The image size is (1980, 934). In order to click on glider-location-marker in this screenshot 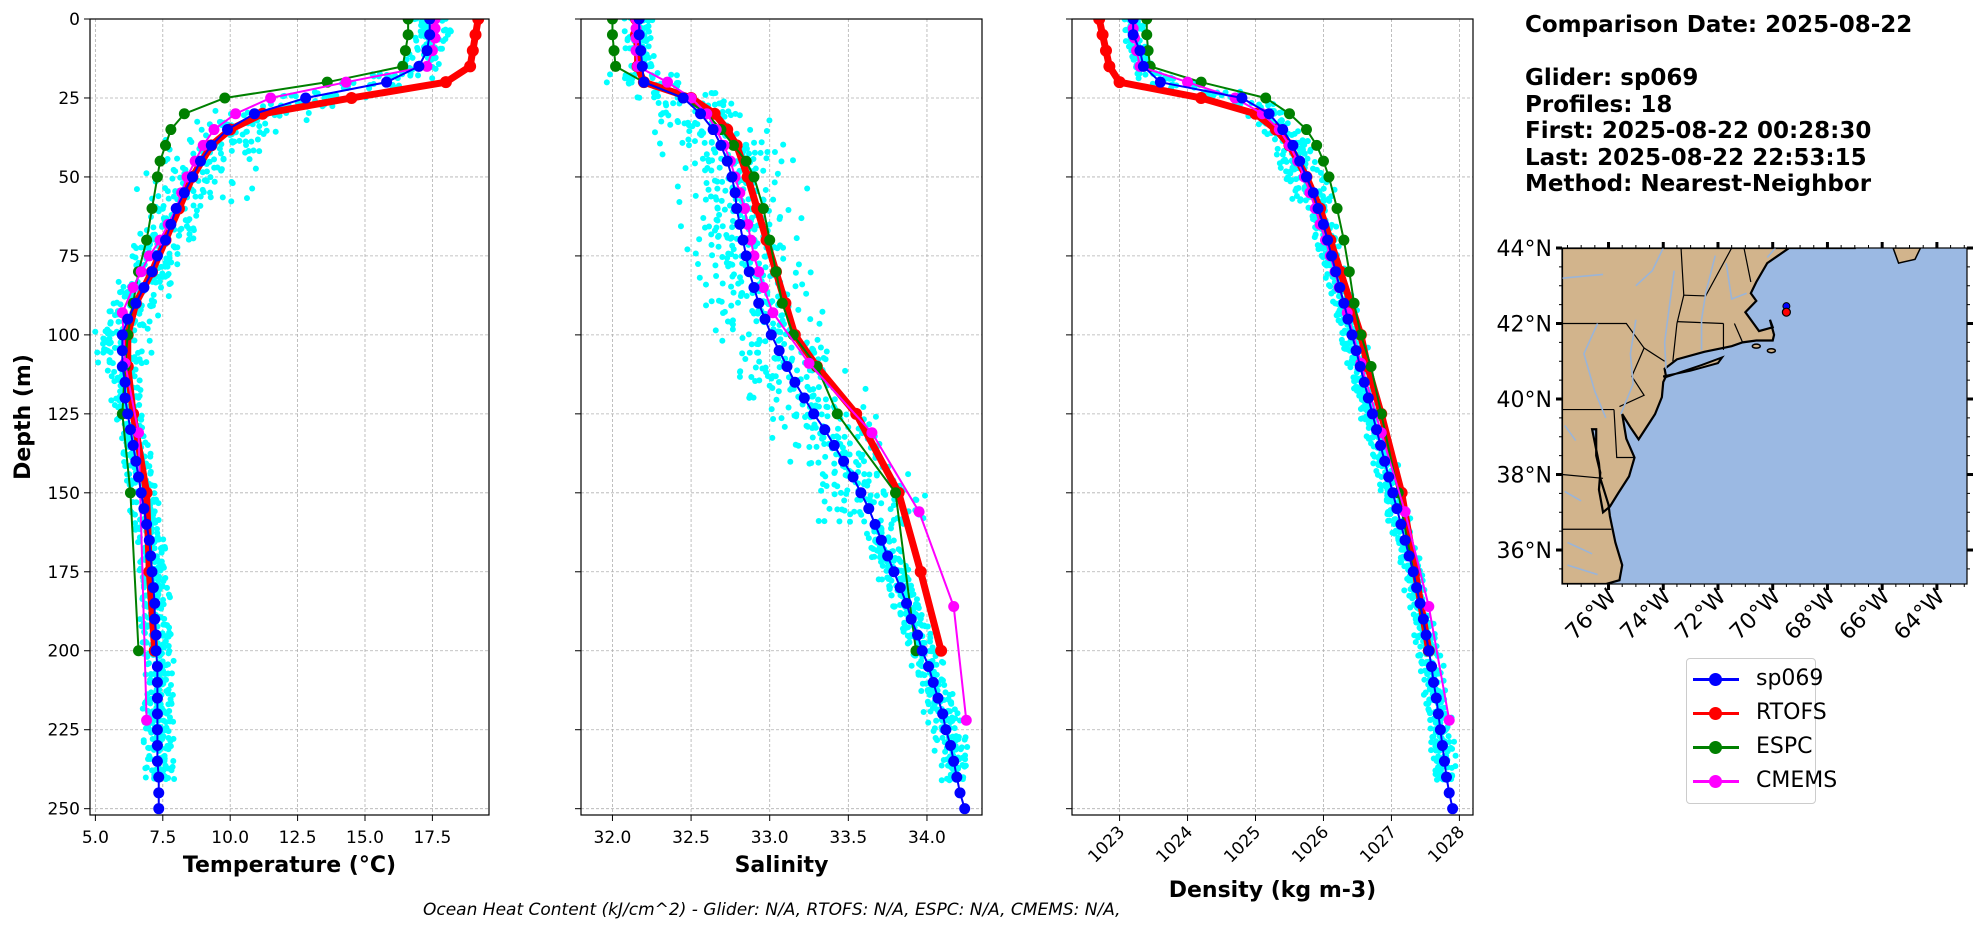, I will do `click(1786, 312)`.